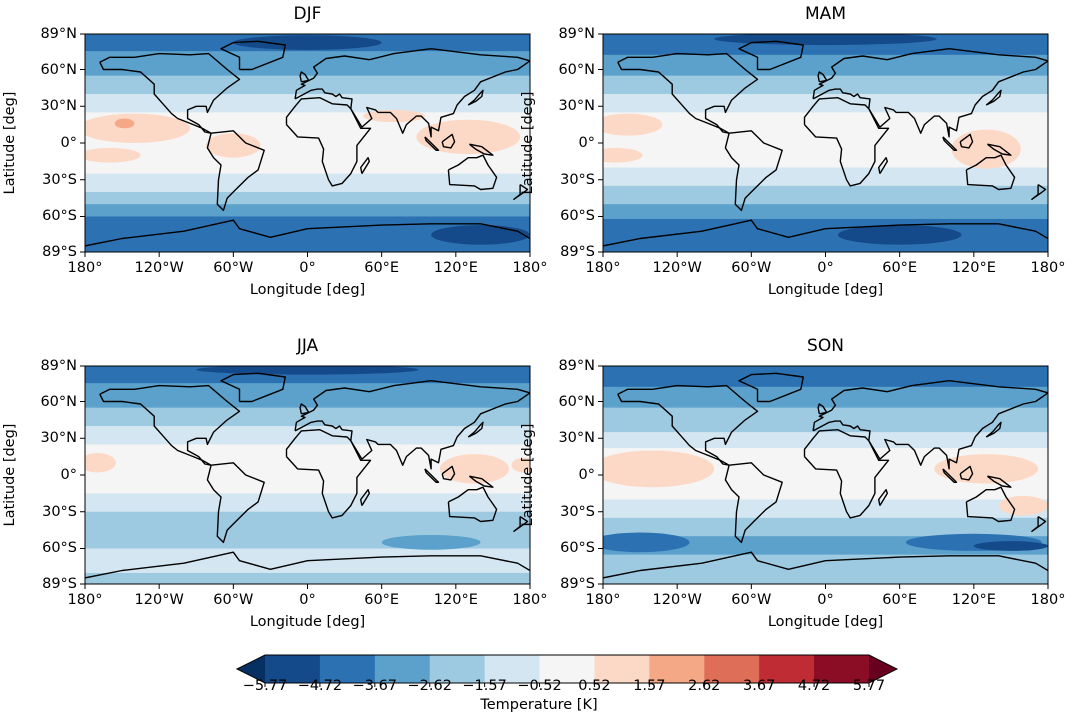  Describe the element at coordinates (307, 346) in the screenshot. I see `panel-title: JJA` at that location.